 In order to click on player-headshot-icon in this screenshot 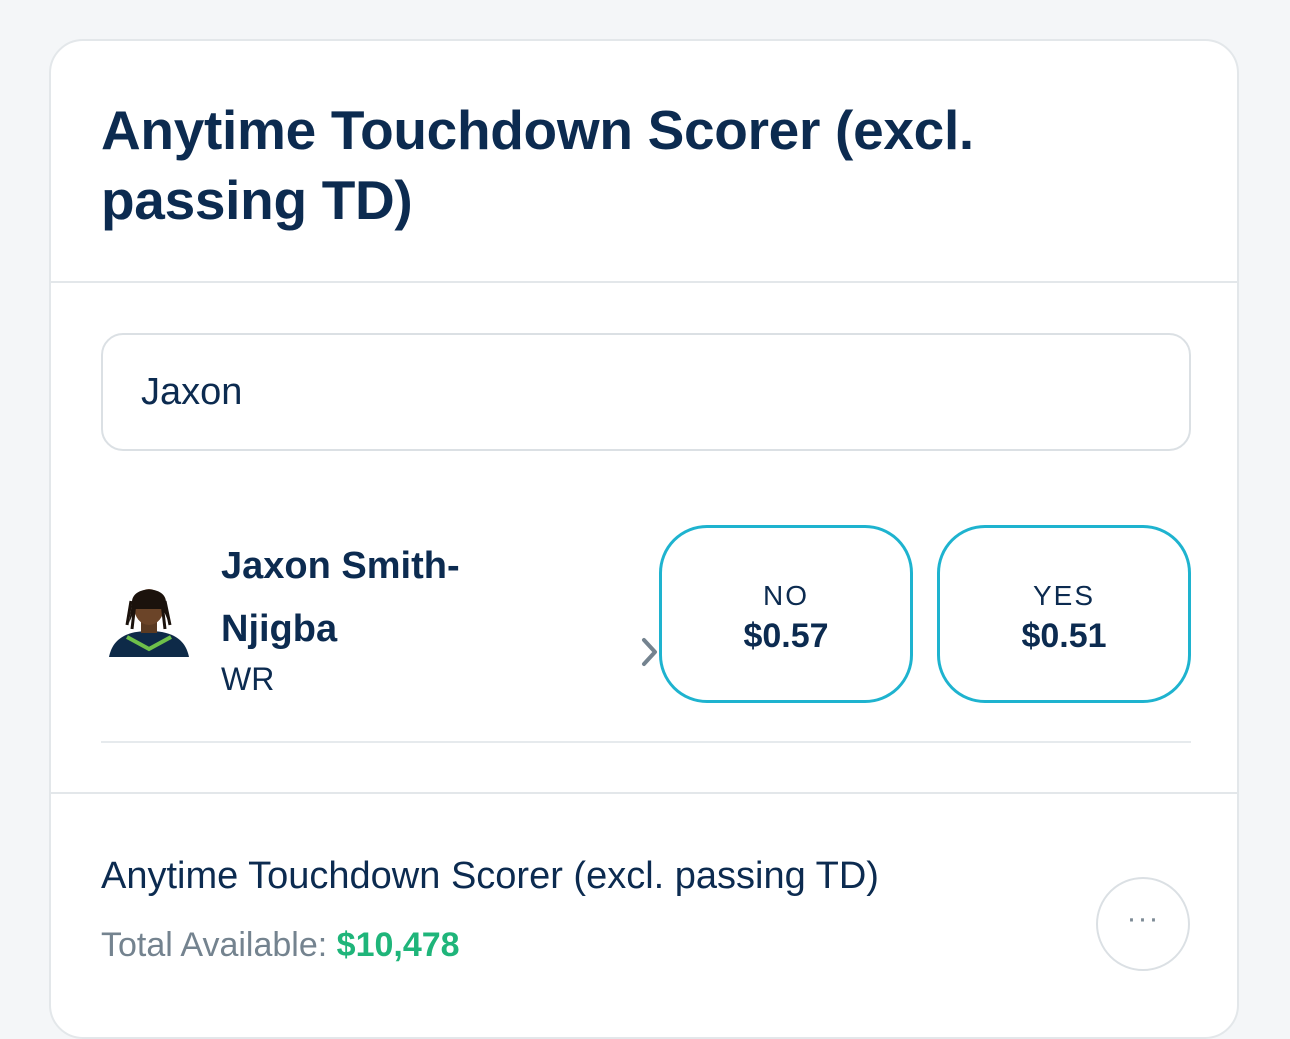, I will do `click(149, 623)`.